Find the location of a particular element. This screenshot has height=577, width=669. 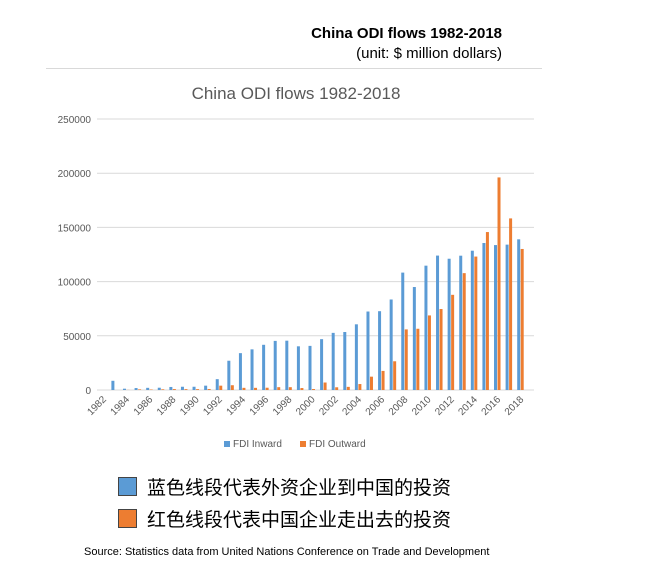

legend-label: FDI Outward is located at coordinates (337, 444).